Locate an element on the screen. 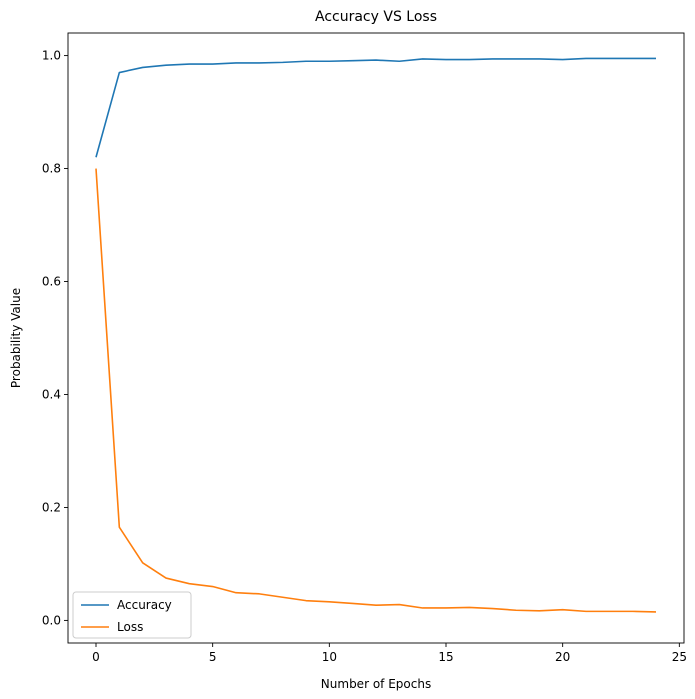 Image resolution: width=695 pixels, height=699 pixels. x-tick-label: 15 is located at coordinates (445, 657).